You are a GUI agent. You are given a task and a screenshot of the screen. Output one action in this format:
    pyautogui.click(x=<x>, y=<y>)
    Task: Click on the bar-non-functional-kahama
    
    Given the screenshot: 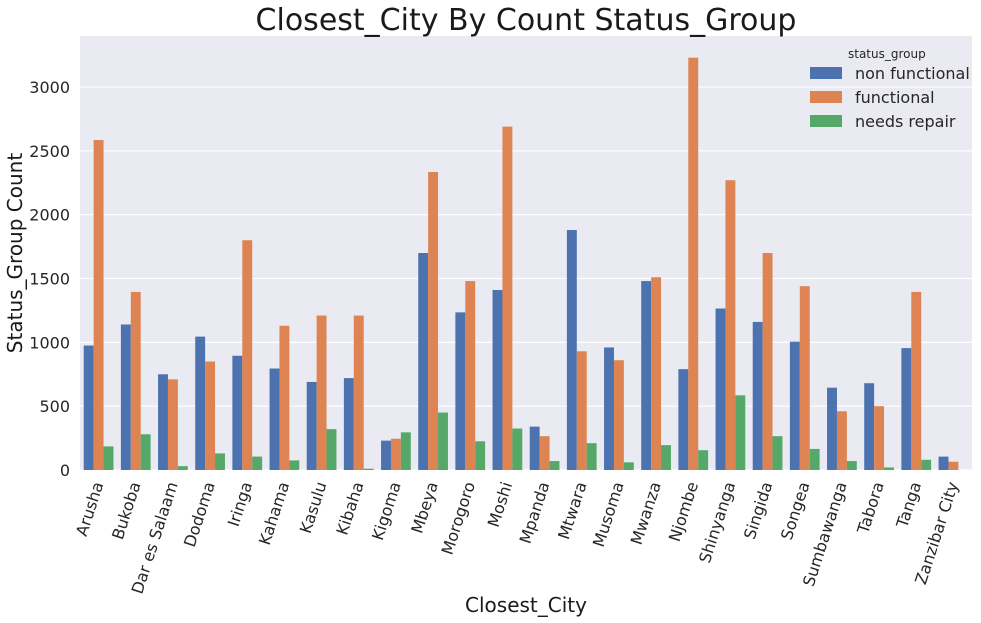 What is the action you would take?
    pyautogui.click(x=274, y=419)
    